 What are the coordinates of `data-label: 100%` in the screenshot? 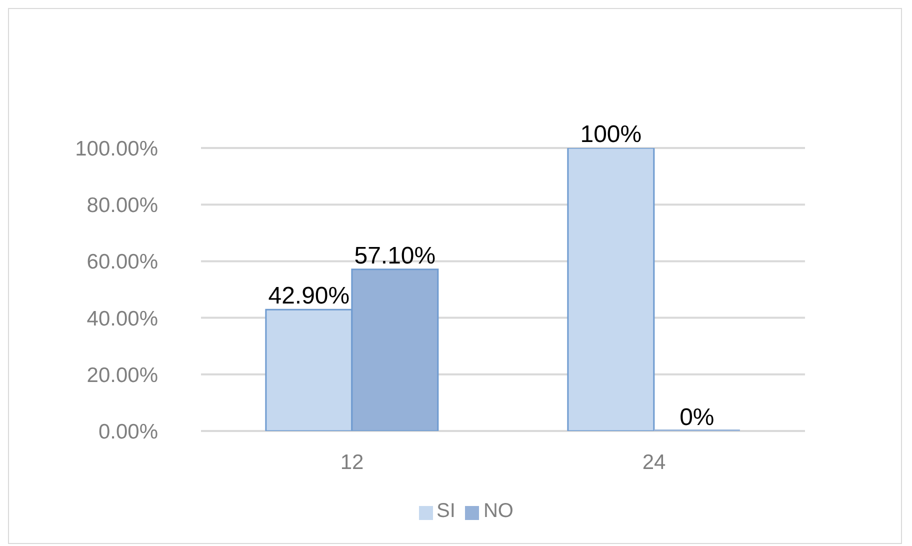 It's located at (611, 134).